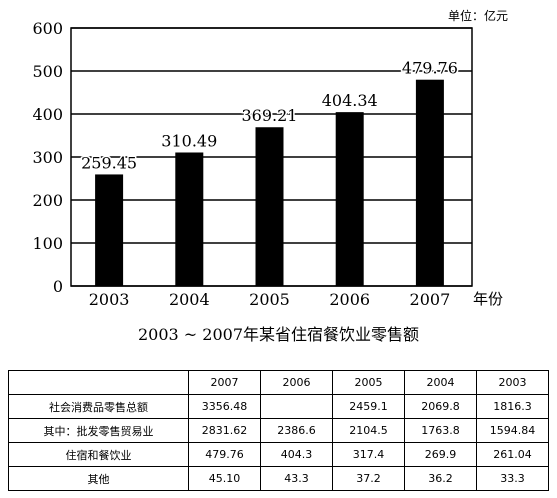 The width and height of the screenshot is (557, 498). Describe the element at coordinates (98, 406) in the screenshot. I see `row-label: 社会消费品零售总额` at that location.